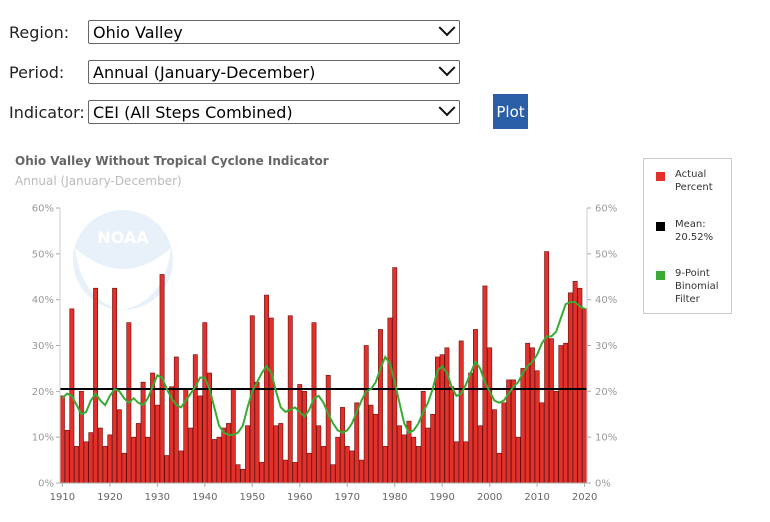  I want to click on x-tick-label: 1950, so click(252, 497).